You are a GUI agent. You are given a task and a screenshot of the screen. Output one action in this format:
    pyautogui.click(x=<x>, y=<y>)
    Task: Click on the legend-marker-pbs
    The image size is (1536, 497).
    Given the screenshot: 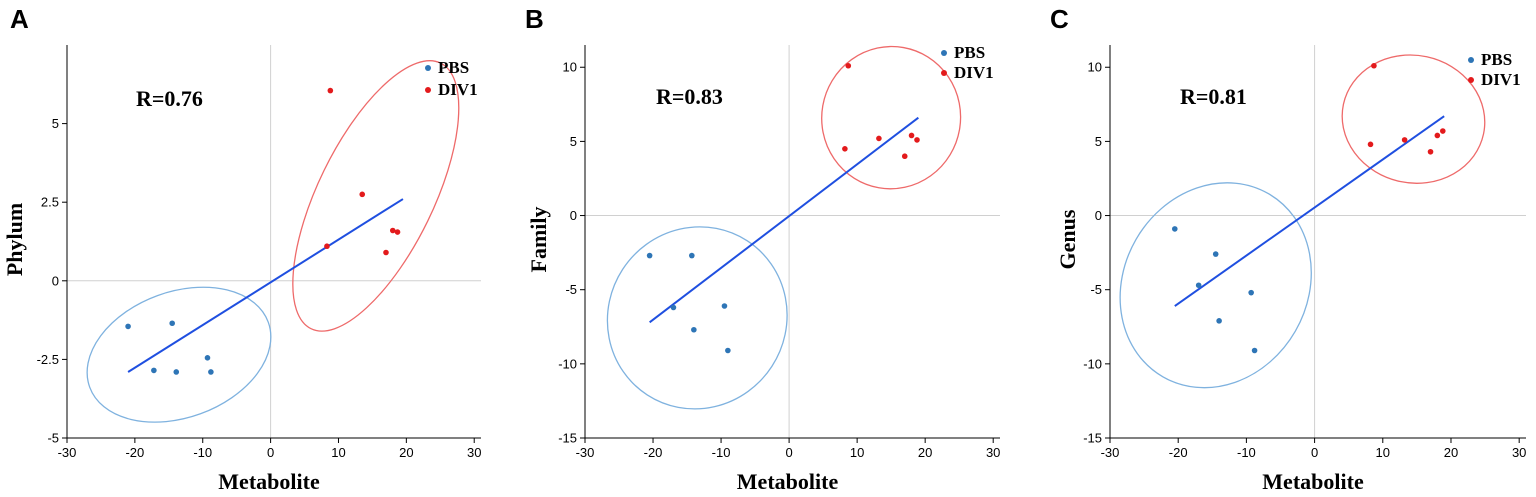 What is the action you would take?
    pyautogui.click(x=1471, y=60)
    